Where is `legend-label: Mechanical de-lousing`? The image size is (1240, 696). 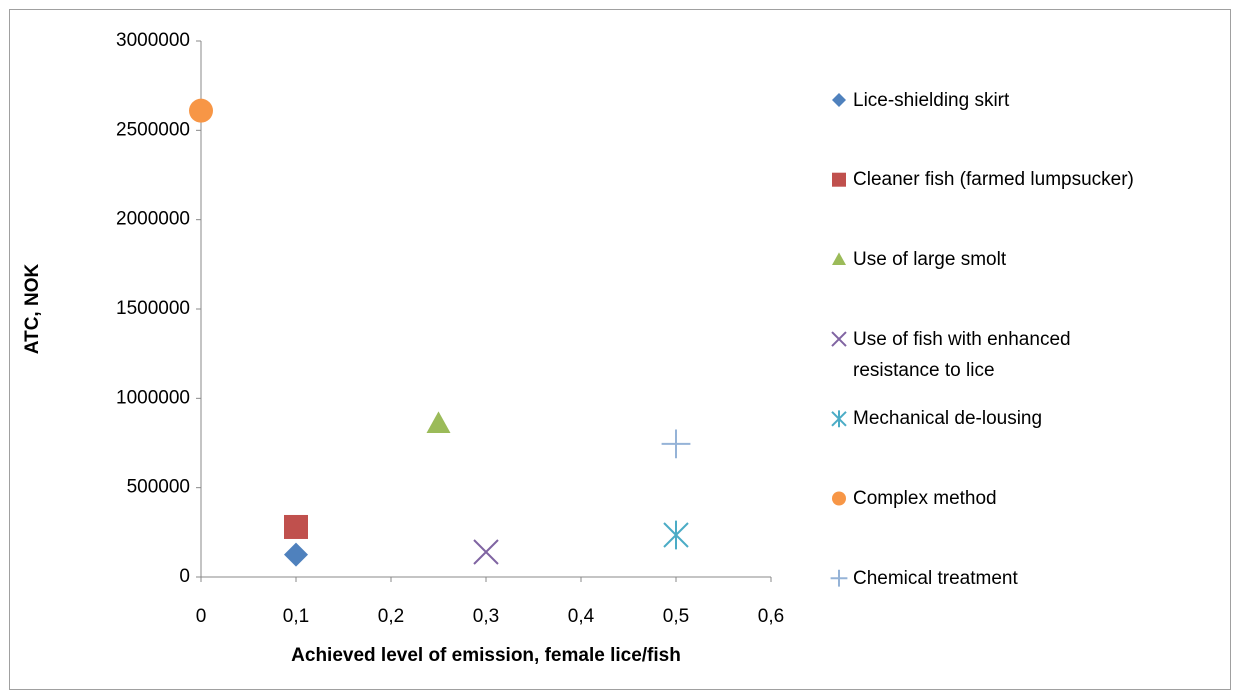
legend-label: Mechanical de-lousing is located at coordinates (948, 419).